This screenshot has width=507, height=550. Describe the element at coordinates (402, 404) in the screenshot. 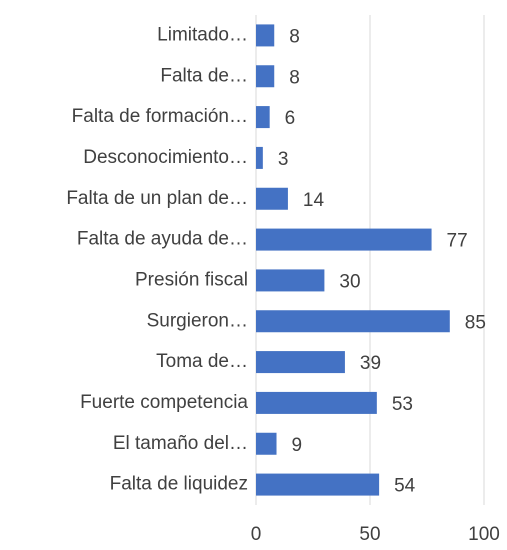

I see `data-label: 53` at that location.